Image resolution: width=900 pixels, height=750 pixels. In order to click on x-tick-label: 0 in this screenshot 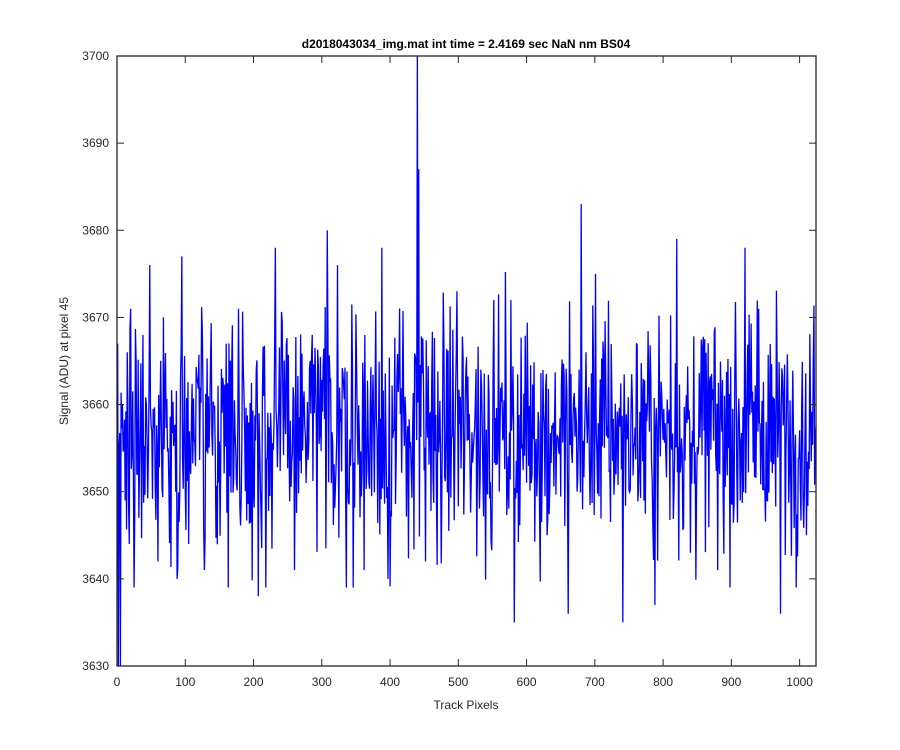, I will do `click(117, 682)`.